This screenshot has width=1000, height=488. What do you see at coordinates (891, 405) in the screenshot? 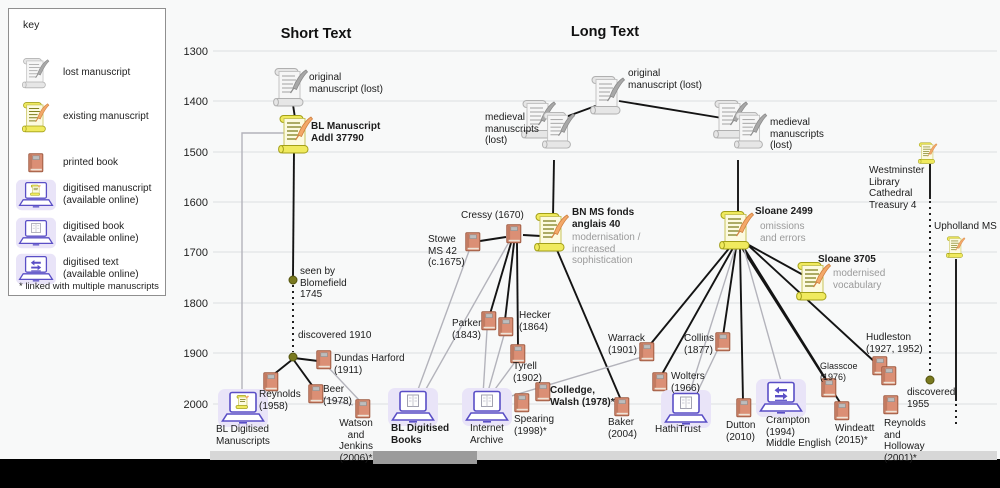
I see `reyhol-book-icon` at bounding box center [891, 405].